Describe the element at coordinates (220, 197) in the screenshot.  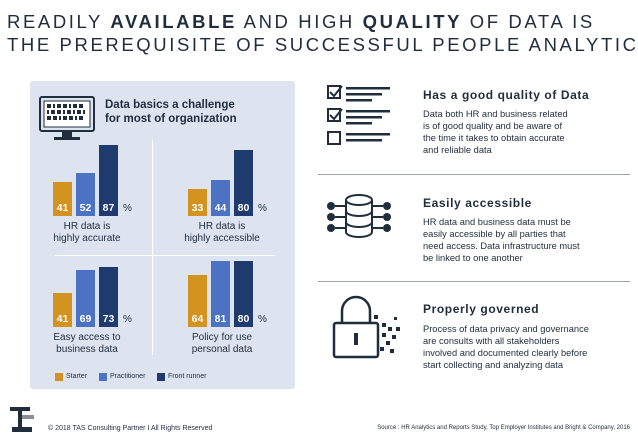
I see `bar-chart2-practitioner` at that location.